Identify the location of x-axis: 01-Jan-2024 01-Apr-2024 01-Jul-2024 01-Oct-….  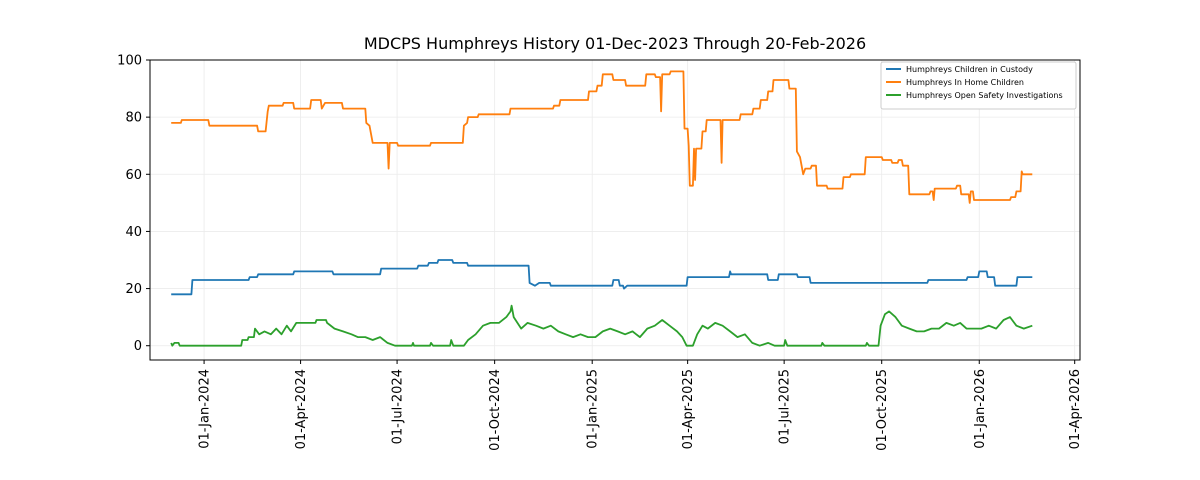
(640, 405).